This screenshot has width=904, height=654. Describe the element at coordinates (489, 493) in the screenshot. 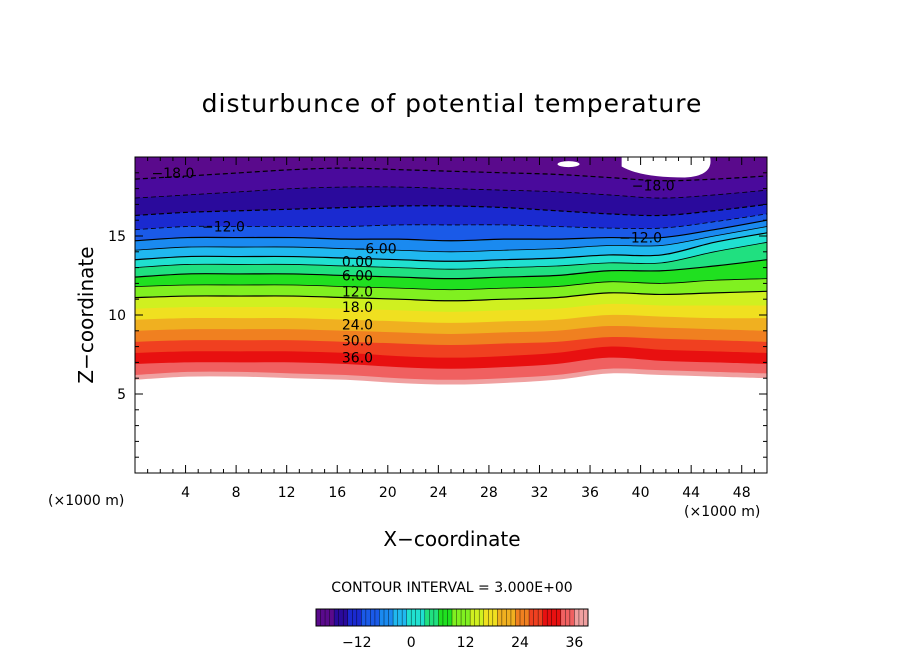

I see `x-tick-label: 28` at that location.